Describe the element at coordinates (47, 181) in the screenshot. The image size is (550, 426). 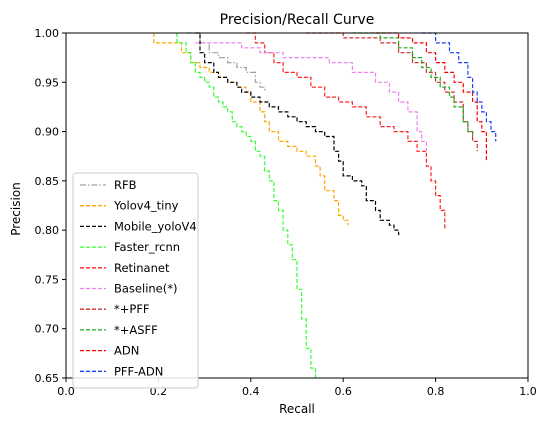
I see `y-tick-label: 0.85` at that location.